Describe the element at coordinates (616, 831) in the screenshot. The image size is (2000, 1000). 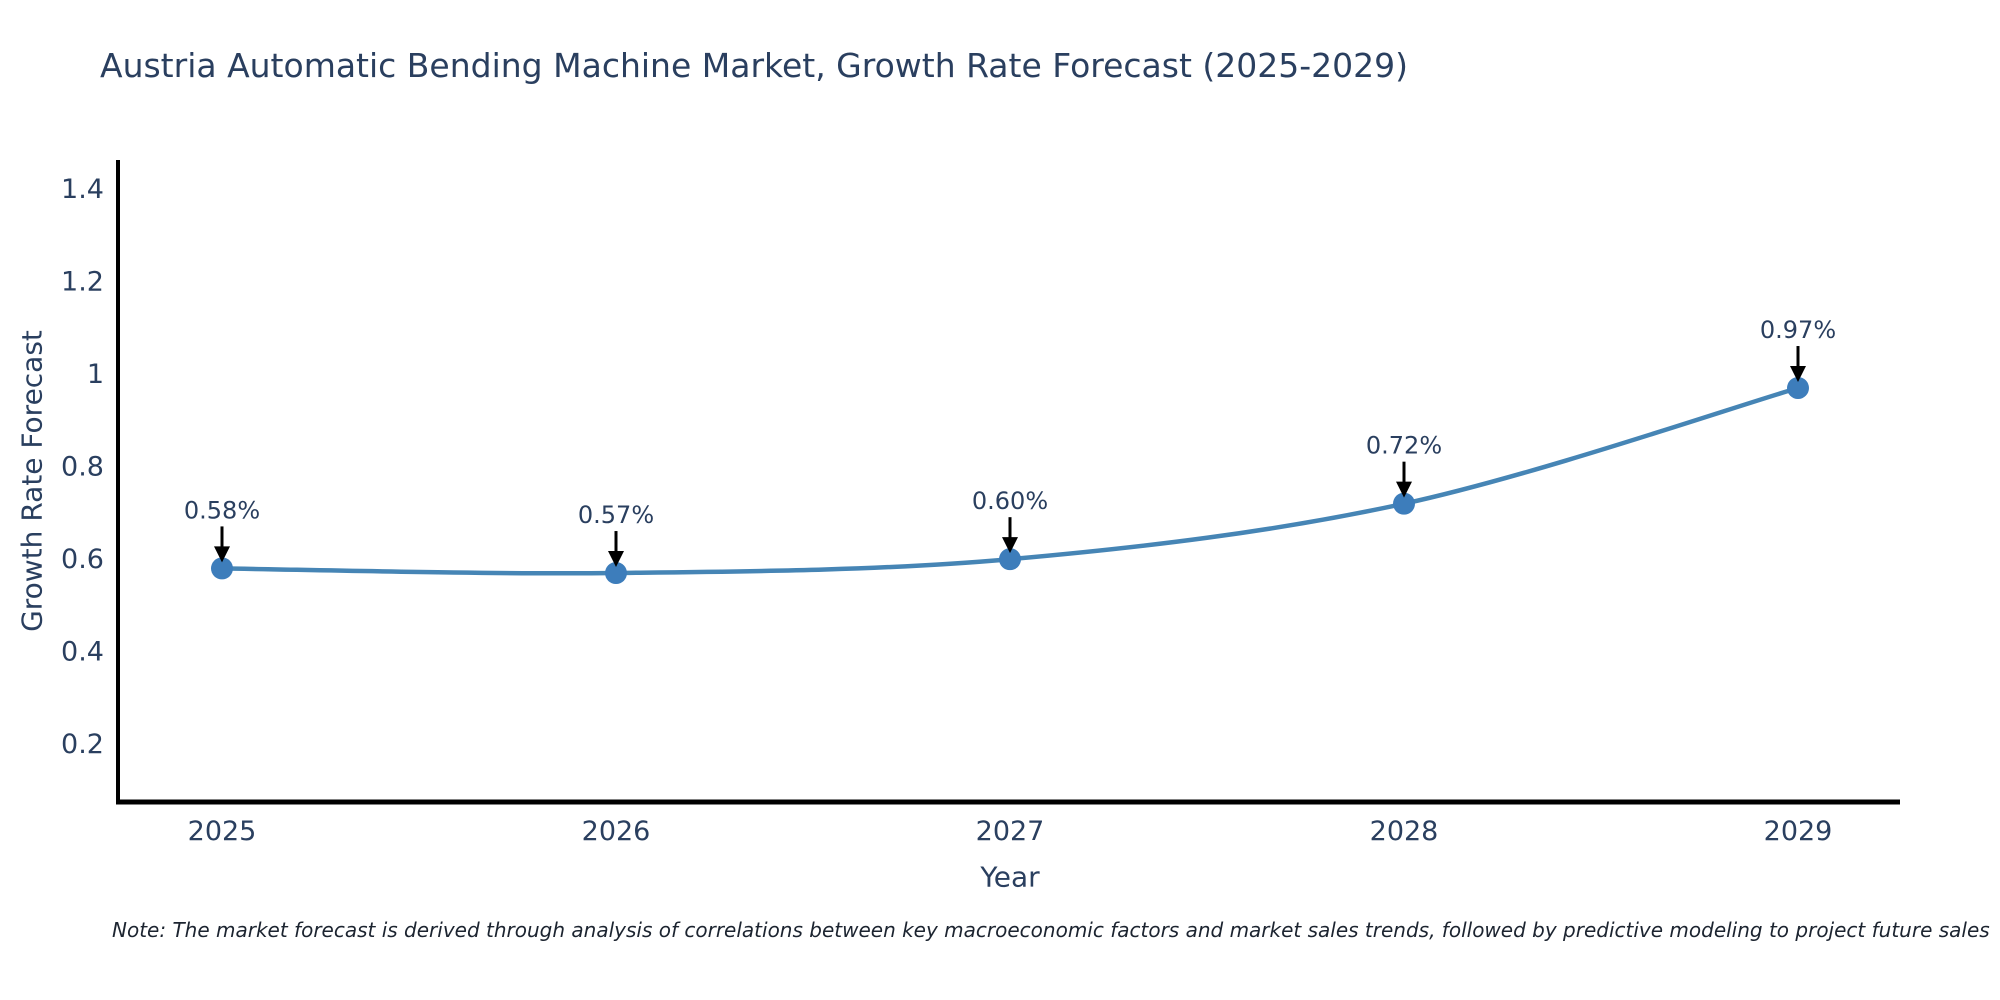
I see `x-tick-label: 2026` at that location.